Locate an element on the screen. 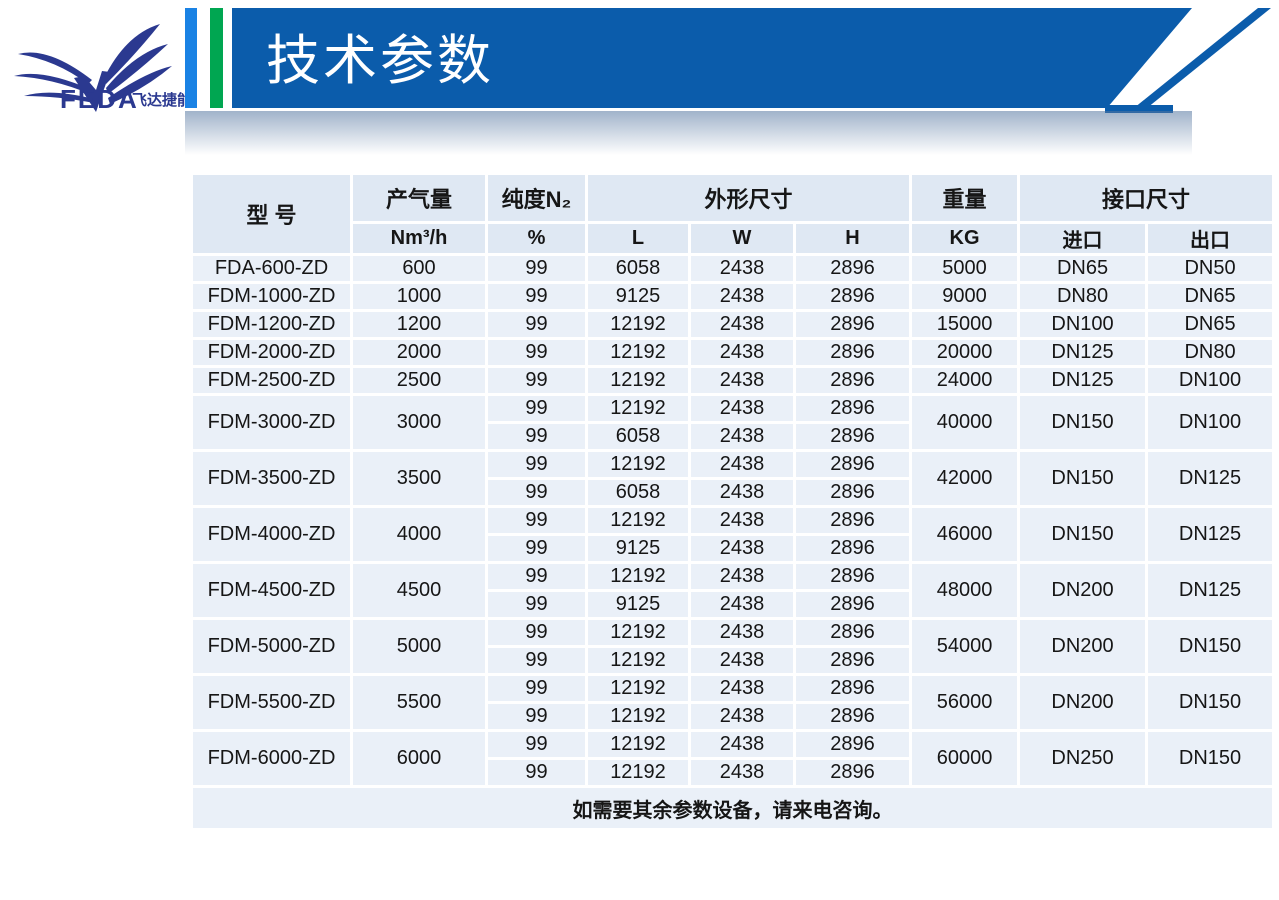 The image size is (1279, 900). cell-outlet: DN80 is located at coordinates (1210, 352).